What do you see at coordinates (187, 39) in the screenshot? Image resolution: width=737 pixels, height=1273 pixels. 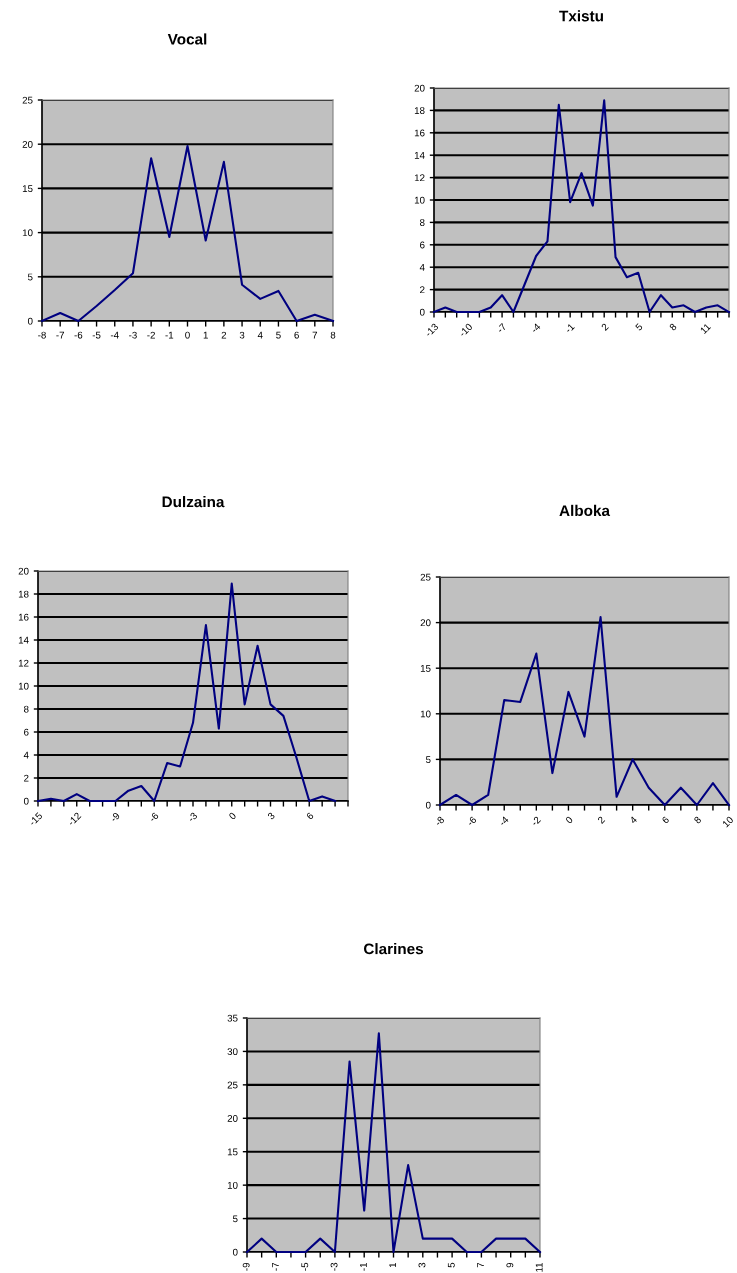 I see `chart-title: Vocal` at bounding box center [187, 39].